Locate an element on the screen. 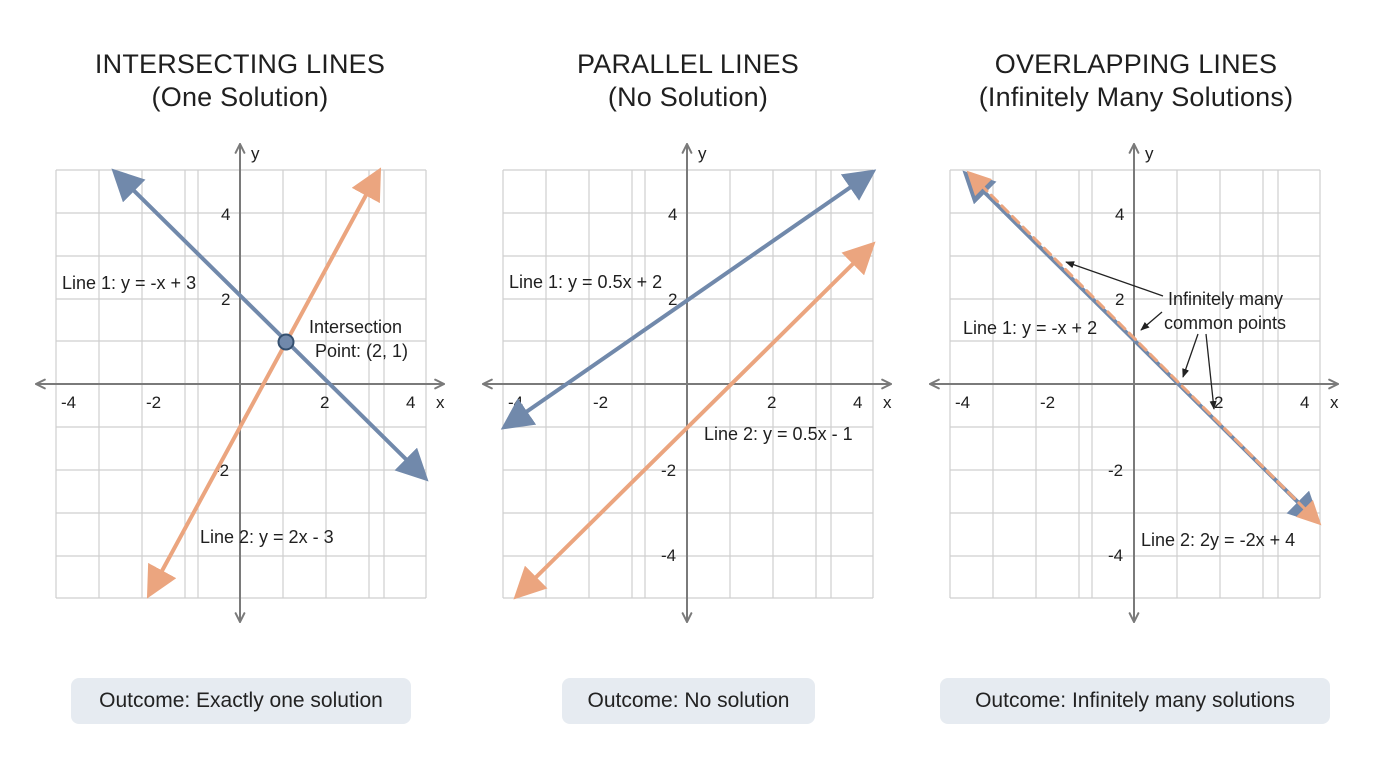  panel-2-x-tick: -4 is located at coordinates (515, 402).